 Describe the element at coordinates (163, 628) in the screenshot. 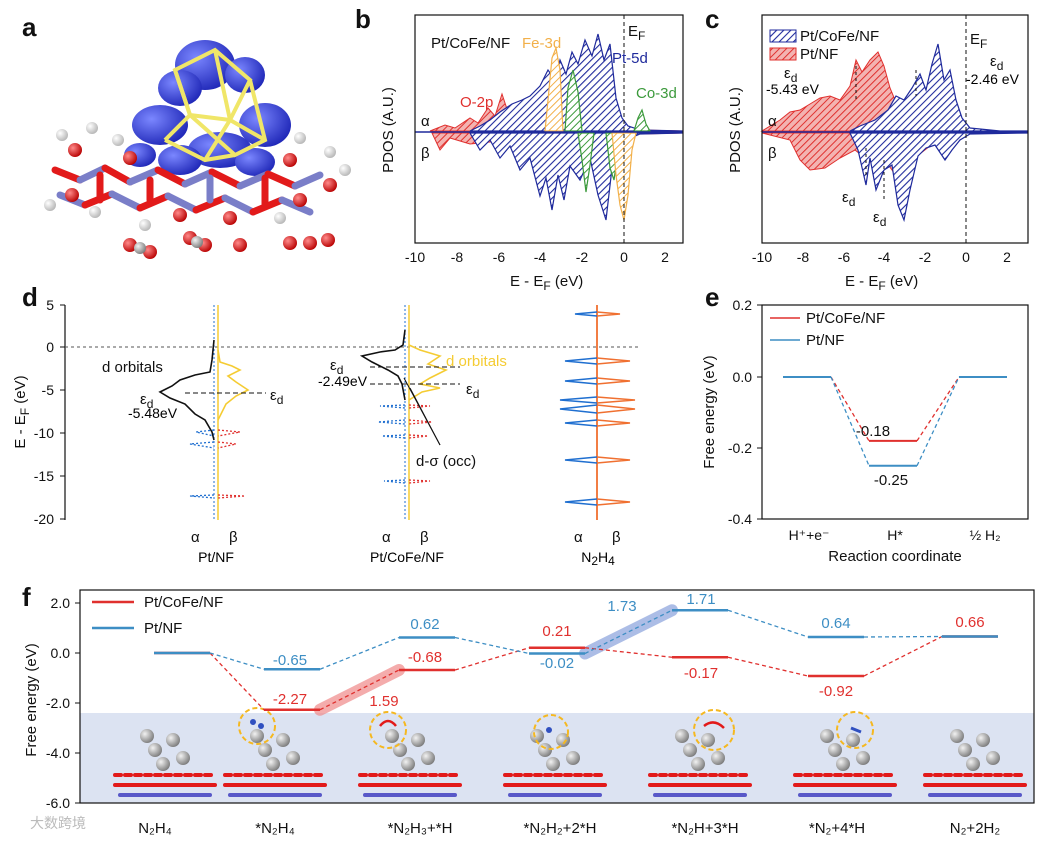

I see `legend-f-1: Pt/NF` at that location.